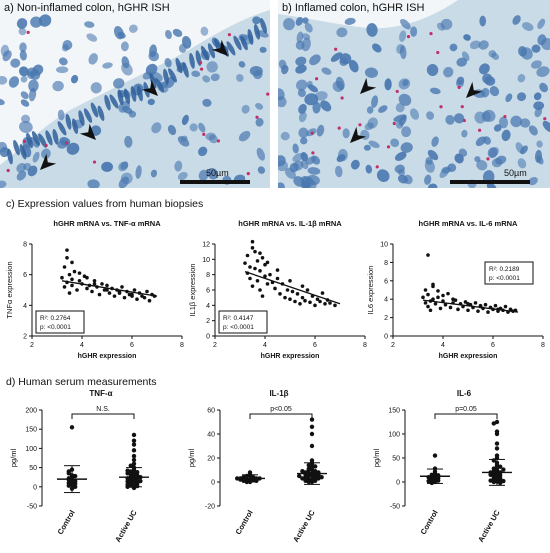  I want to click on x-tick-label: 8, so click(365, 345).